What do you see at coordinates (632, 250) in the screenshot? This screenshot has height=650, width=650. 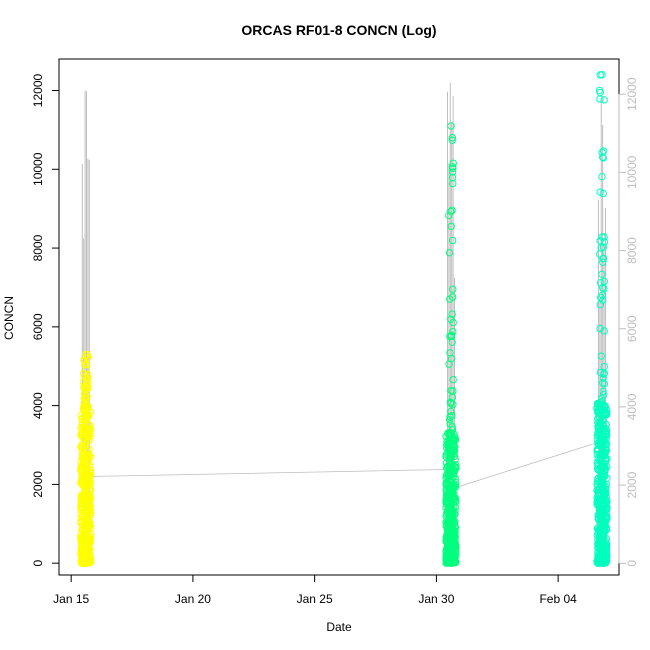 I see `y-right-tick-label: 8000` at bounding box center [632, 250].